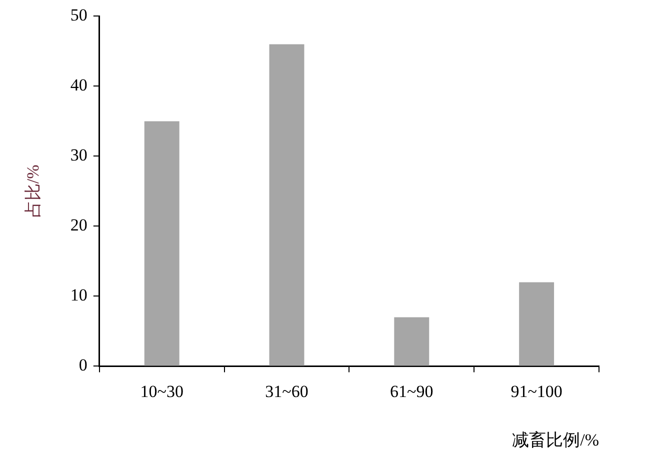  I want to click on y-tick-label: 10, so click(79, 295).